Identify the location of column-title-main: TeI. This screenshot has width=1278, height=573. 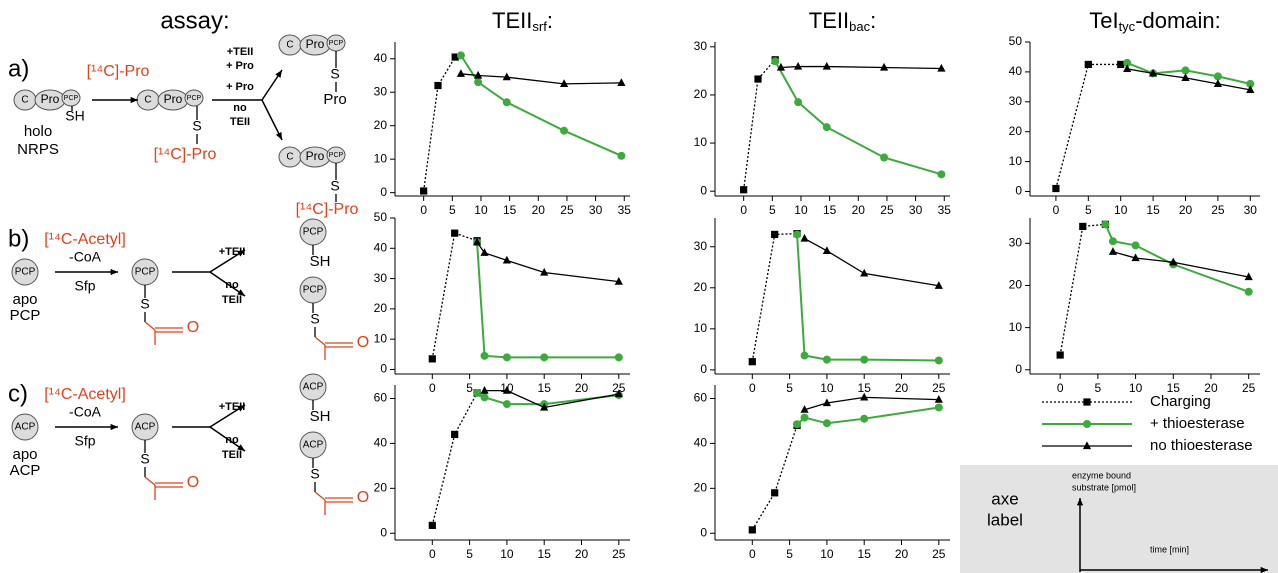
(1103, 20).